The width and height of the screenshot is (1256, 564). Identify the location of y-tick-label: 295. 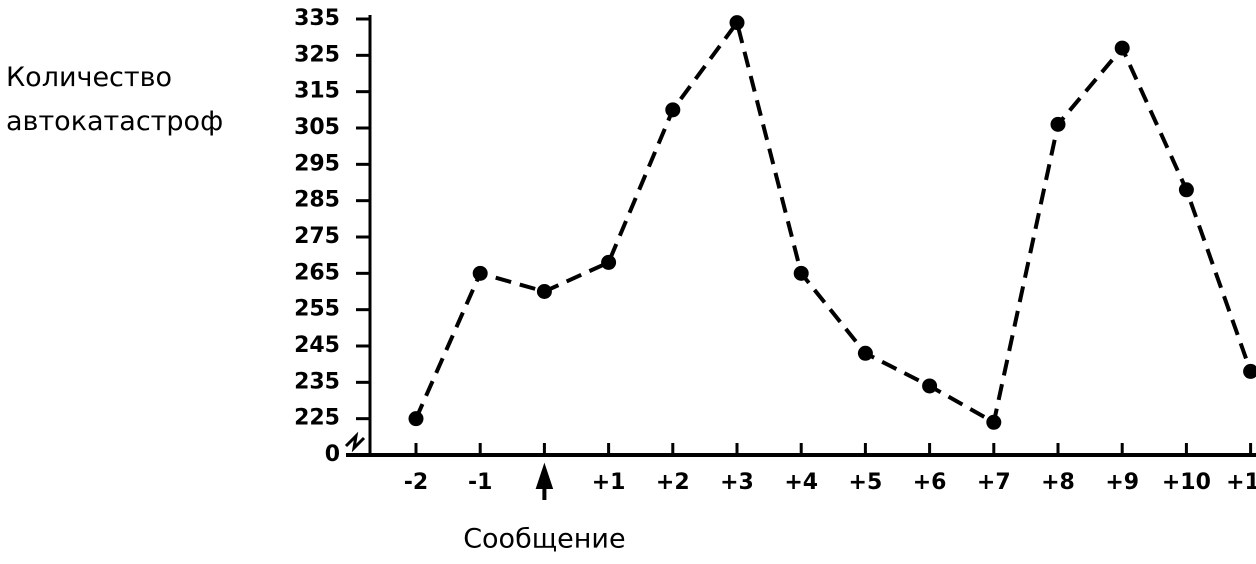
(317, 163).